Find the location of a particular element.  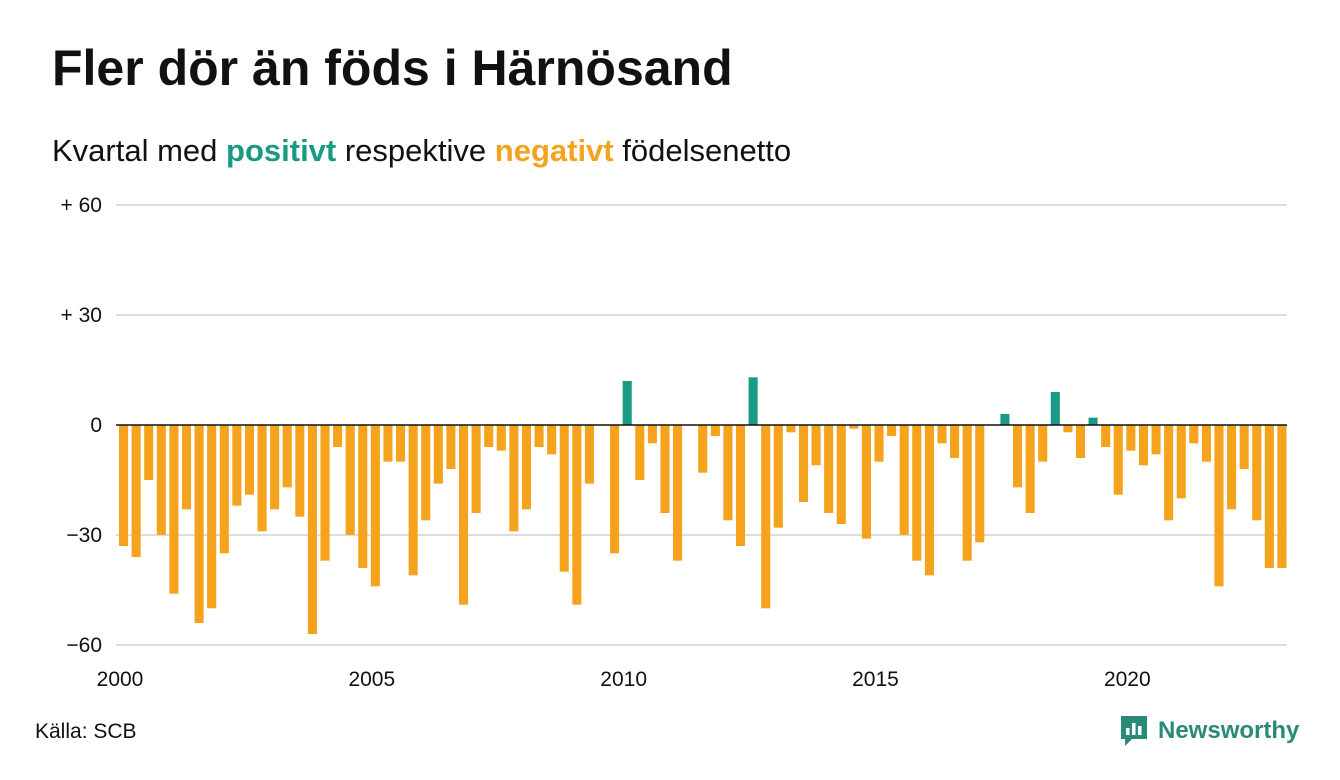

brand-name: Newsworthy is located at coordinates (1229, 730).